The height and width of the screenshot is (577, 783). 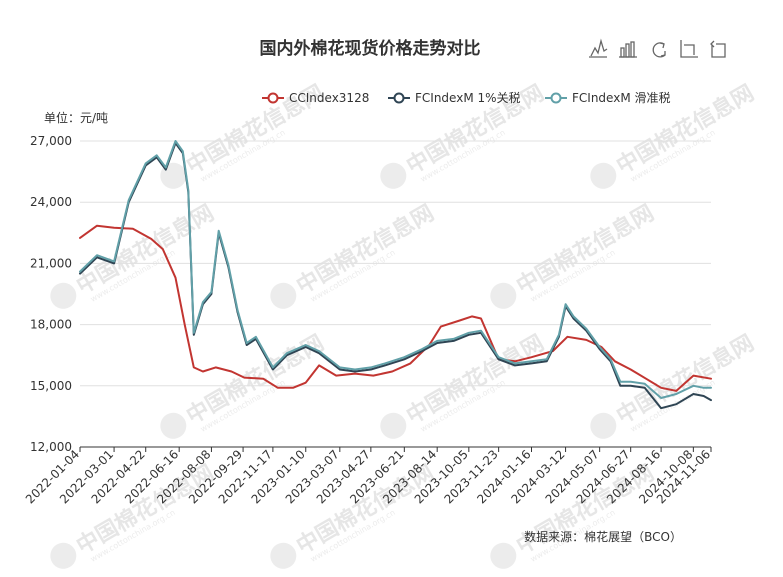 I want to click on legend-item-fcindexm-1pct: FCIndexM 1%关税, so click(x=454, y=98).